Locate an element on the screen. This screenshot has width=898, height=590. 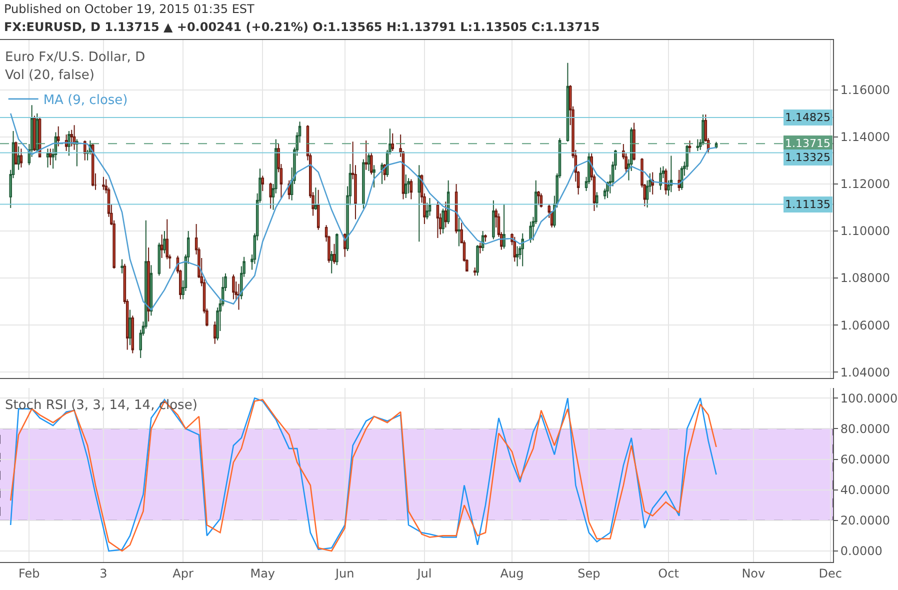
y-tick-label: 1.16000 is located at coordinates (865, 90).